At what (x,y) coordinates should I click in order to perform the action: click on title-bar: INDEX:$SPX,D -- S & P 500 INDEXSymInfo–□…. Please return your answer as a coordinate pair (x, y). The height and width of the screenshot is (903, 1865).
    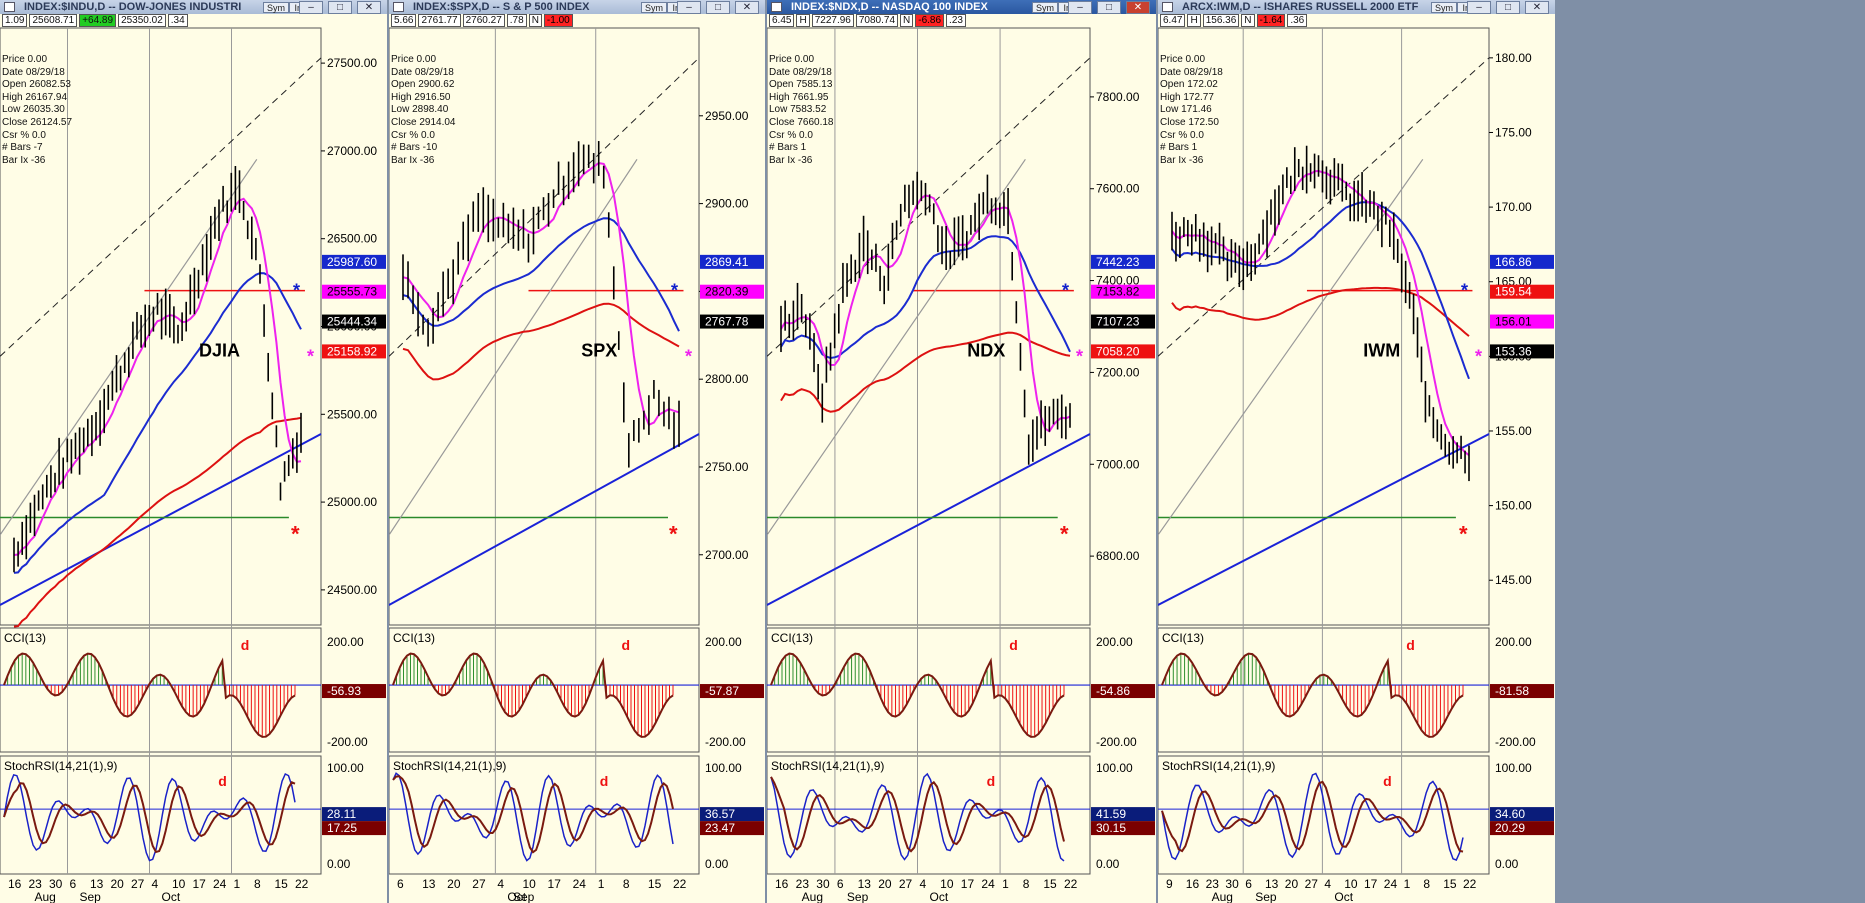
    Looking at the image, I should click on (577, 7).